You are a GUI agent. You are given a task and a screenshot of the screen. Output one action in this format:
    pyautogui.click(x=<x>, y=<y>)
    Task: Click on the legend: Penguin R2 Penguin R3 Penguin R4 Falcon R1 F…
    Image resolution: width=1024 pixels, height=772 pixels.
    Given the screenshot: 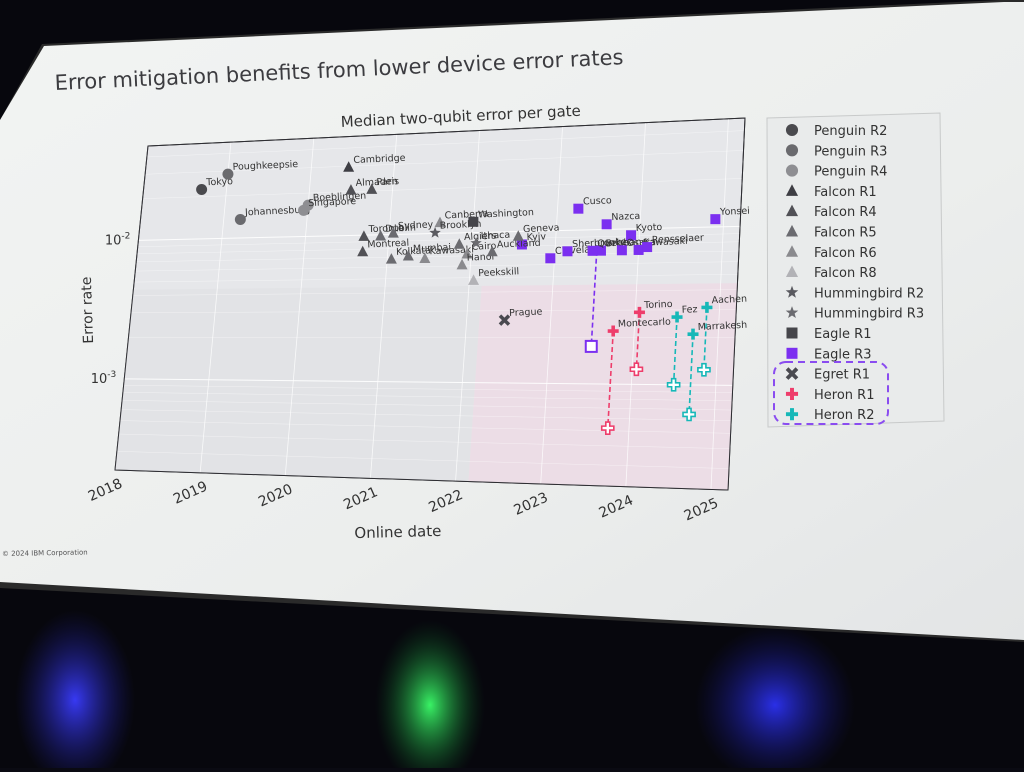 What is the action you would take?
    pyautogui.click(x=855, y=270)
    